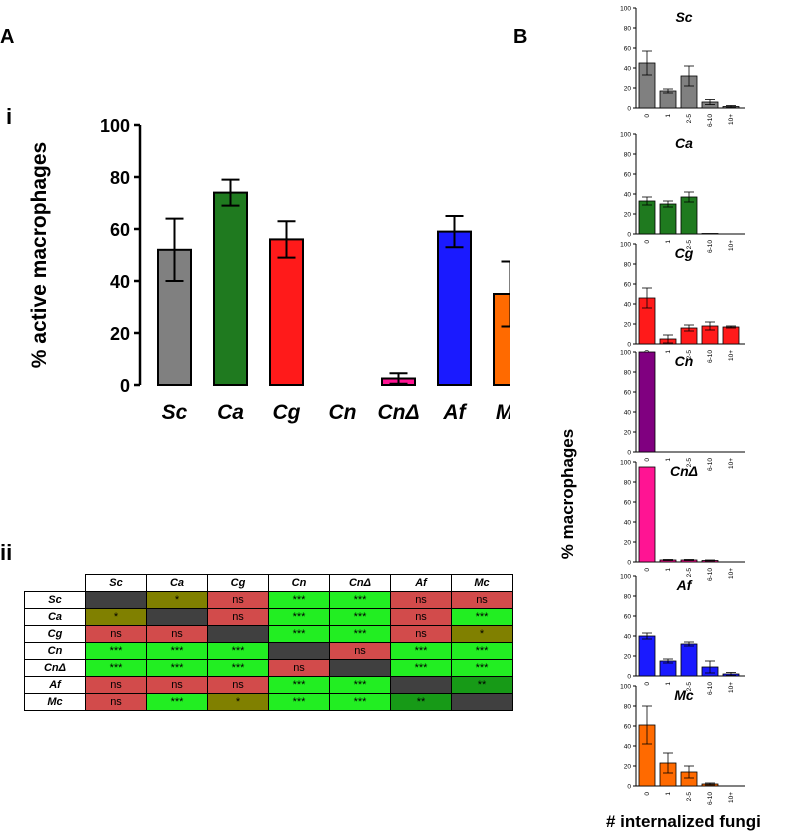 The image size is (787, 838). What do you see at coordinates (287, 412) in the screenshot?
I see `x-tick-label-Cg: Cg` at bounding box center [287, 412].